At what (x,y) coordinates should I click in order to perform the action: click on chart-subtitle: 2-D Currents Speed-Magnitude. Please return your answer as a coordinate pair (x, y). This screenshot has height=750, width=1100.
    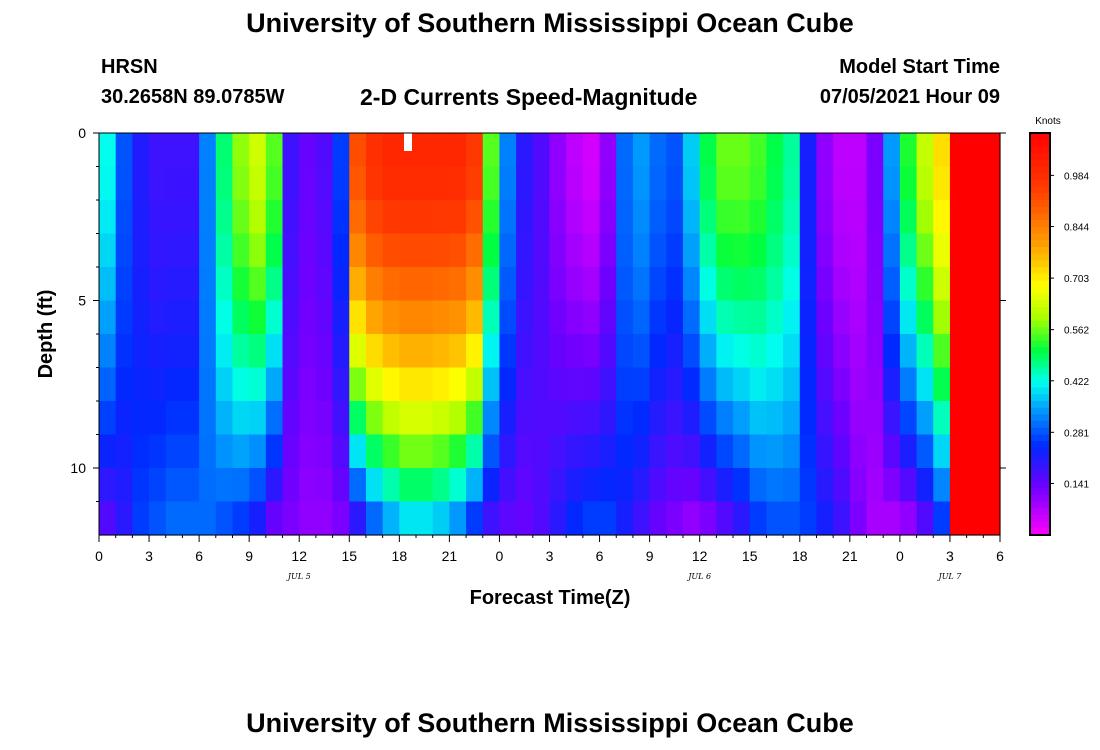
    Looking at the image, I should click on (529, 97).